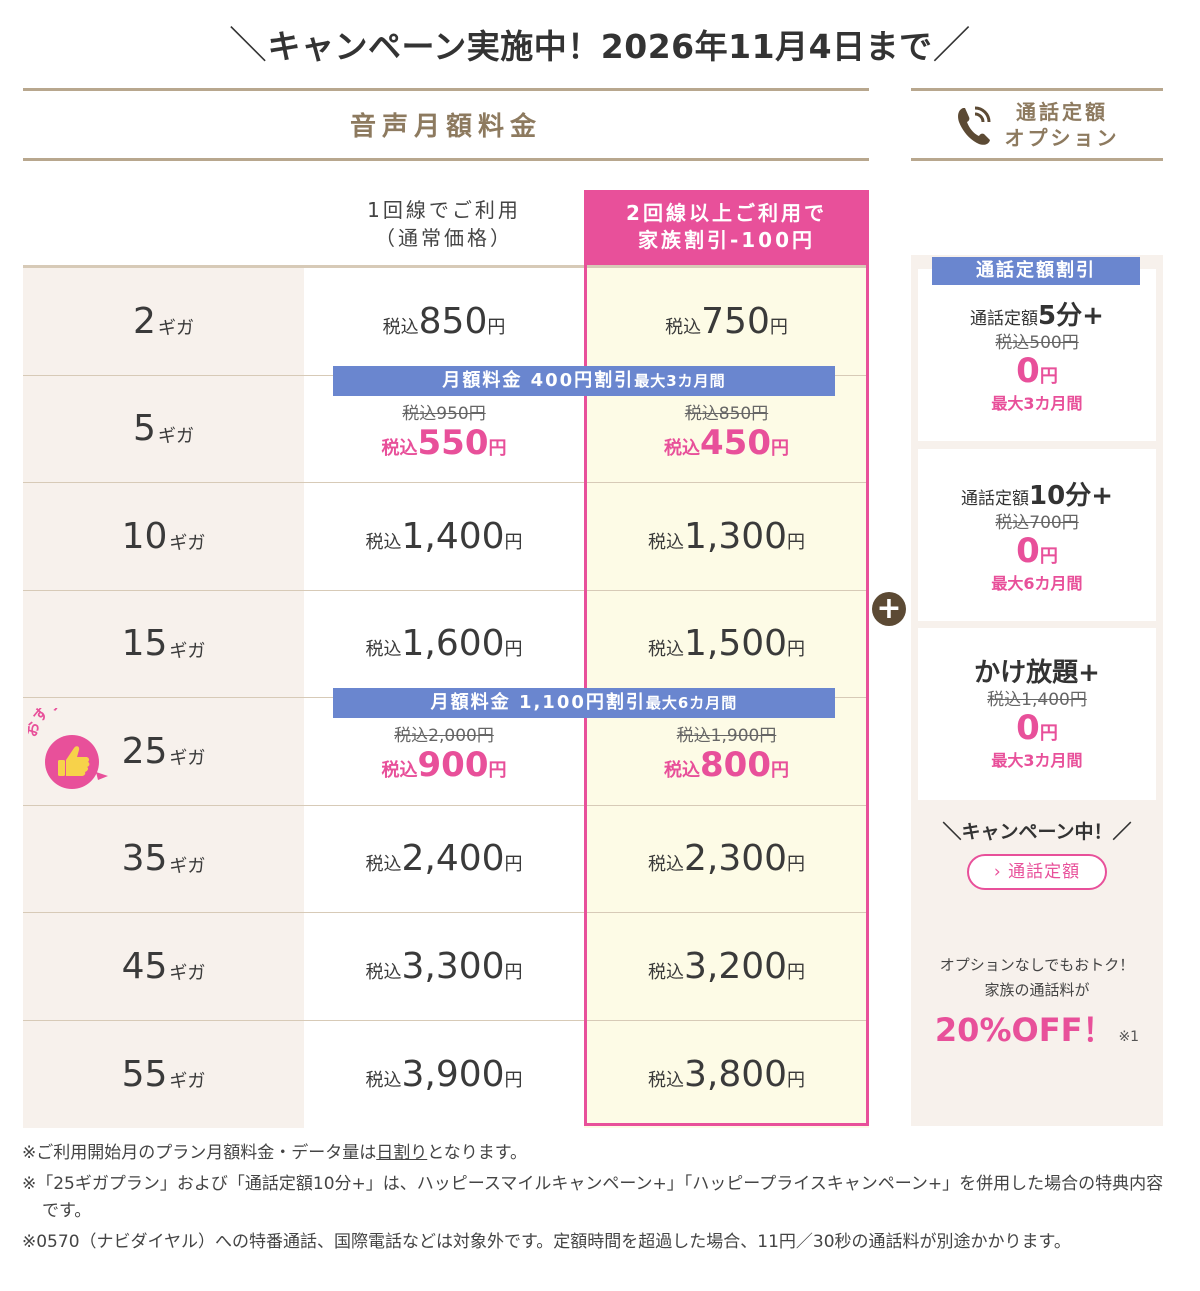  What do you see at coordinates (735, 442) in the screenshot?
I see `family-sale-amount: 450` at bounding box center [735, 442].